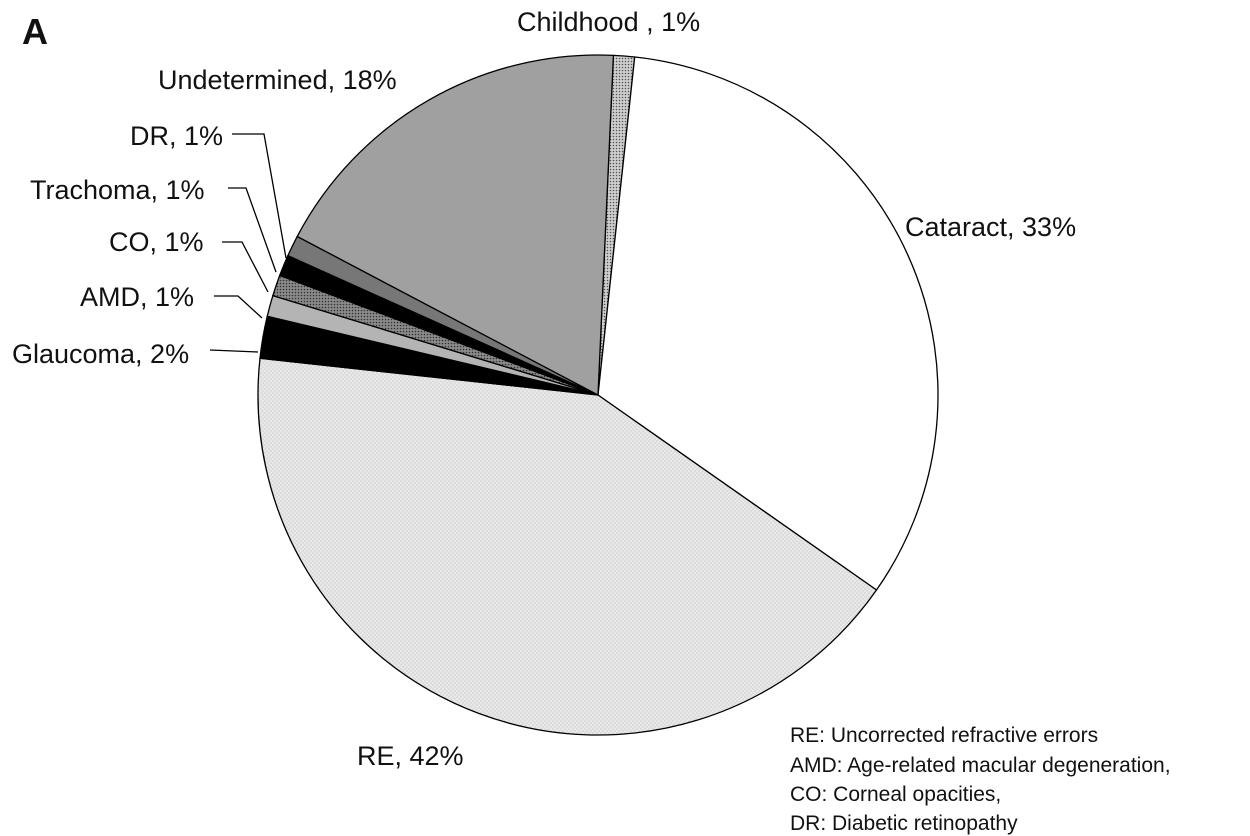  Describe the element at coordinates (100, 354) in the screenshot. I see `slice-label-glaucoma: Glaucoma, 2%` at that location.